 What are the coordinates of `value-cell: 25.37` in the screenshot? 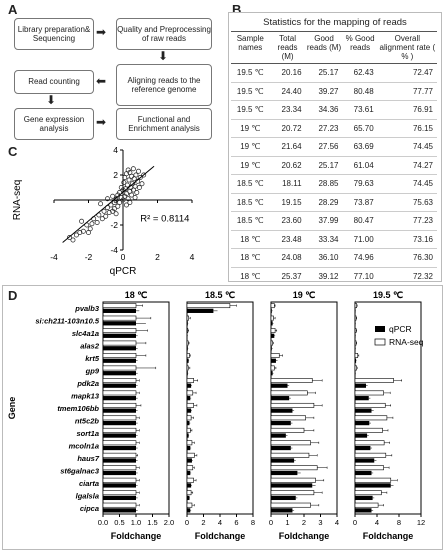 It's located at (287, 276).